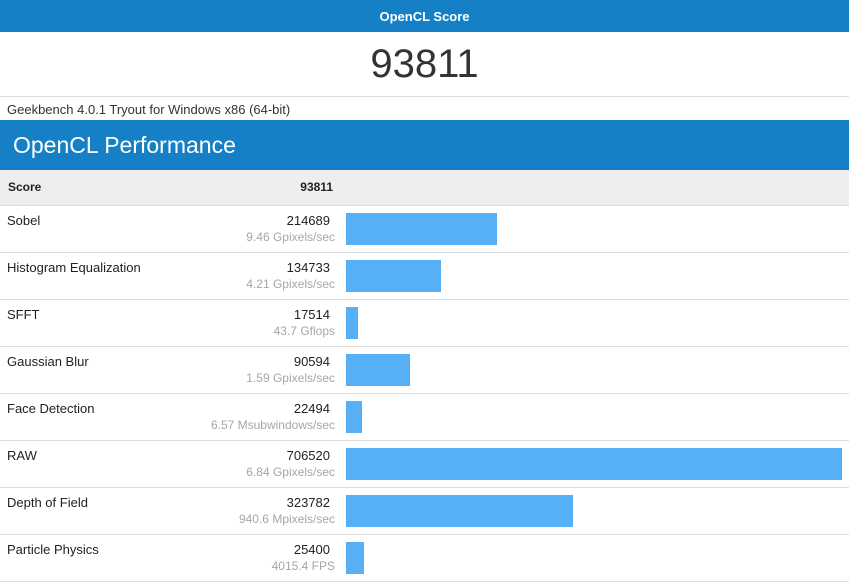 The height and width of the screenshot is (582, 849). What do you see at coordinates (24, 220) in the screenshot?
I see `benchmark-name: Sobel` at bounding box center [24, 220].